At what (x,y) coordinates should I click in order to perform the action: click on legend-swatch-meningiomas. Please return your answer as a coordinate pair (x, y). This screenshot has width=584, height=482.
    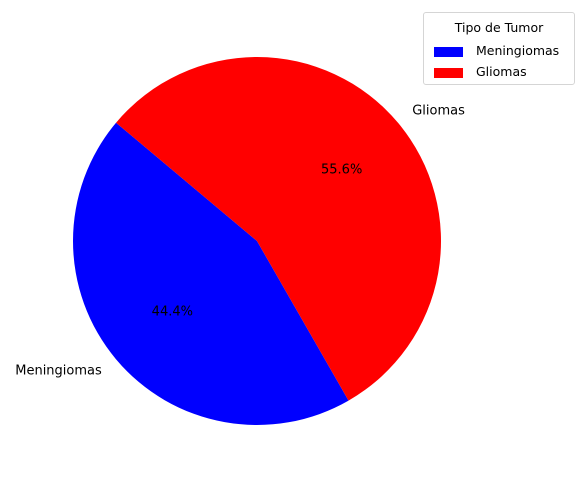
    Looking at the image, I should click on (448, 52).